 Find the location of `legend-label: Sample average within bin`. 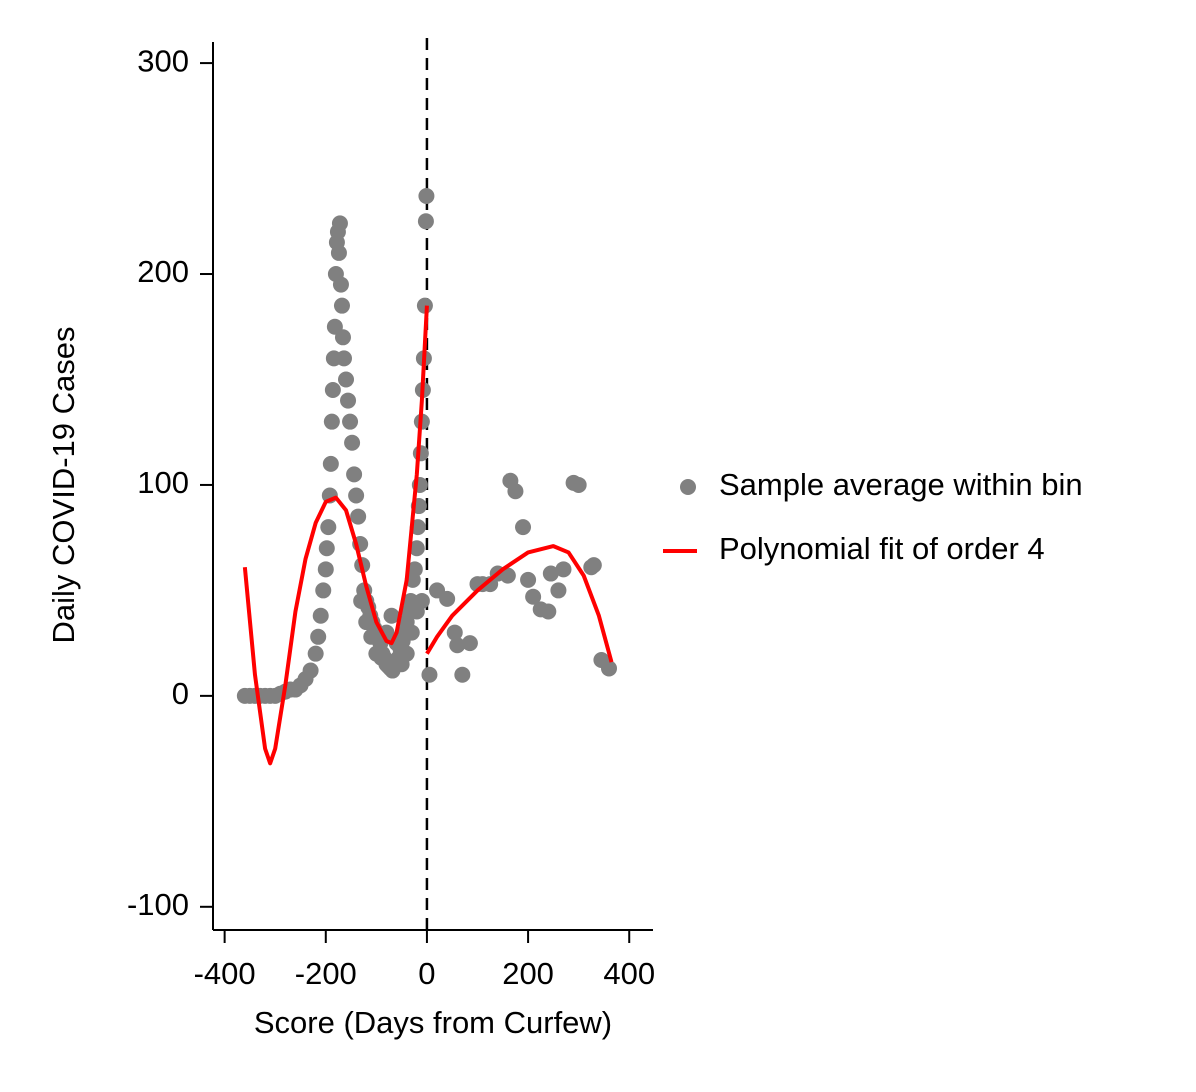

legend-label: Sample average within bin is located at coordinates (901, 484).